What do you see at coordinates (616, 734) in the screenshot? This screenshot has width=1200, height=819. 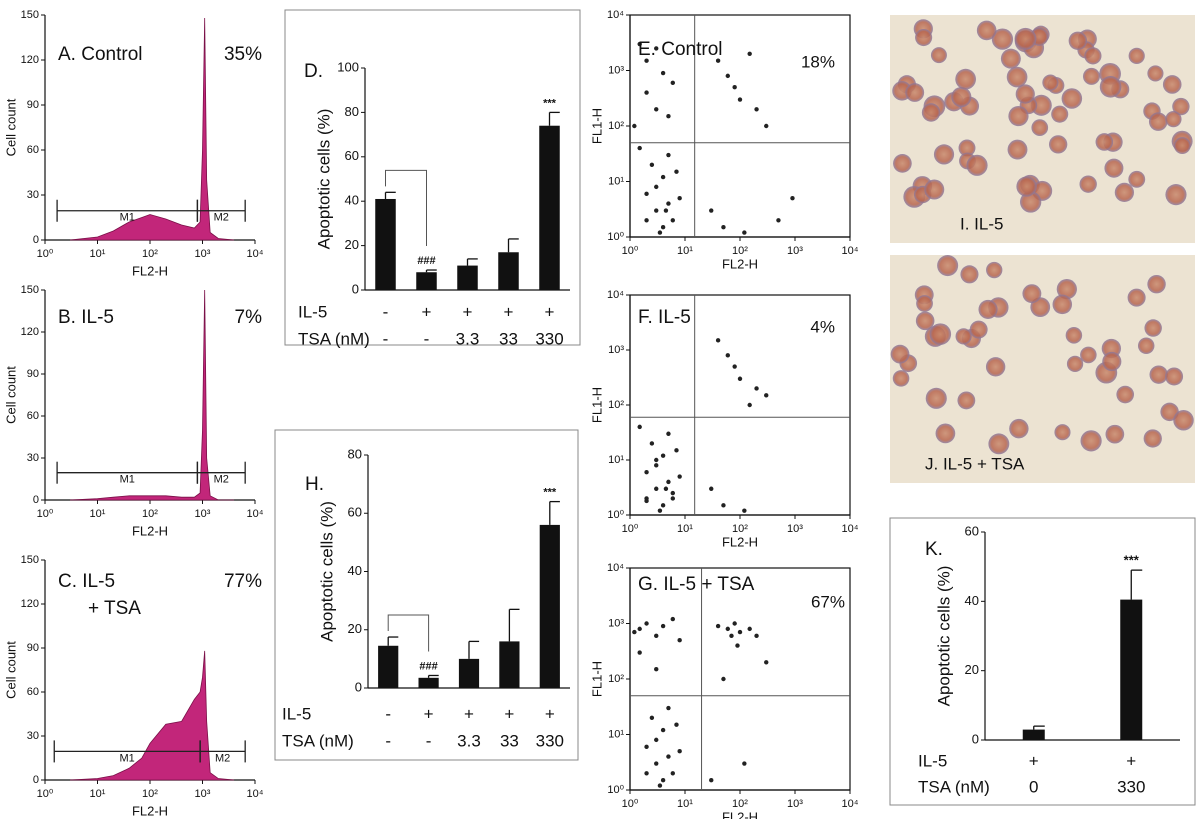 I see `y-tick-label: 10¹` at bounding box center [616, 734].